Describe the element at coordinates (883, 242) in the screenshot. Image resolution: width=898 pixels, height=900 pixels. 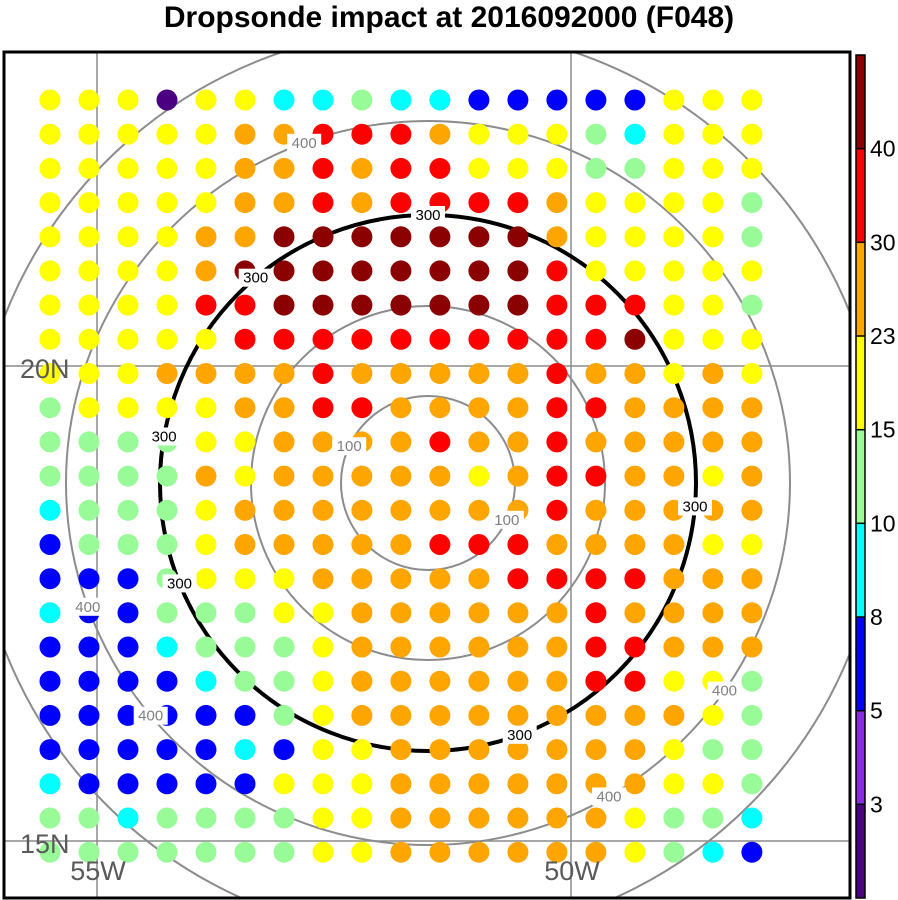
I see `colorbar-label-30: 30` at that location.